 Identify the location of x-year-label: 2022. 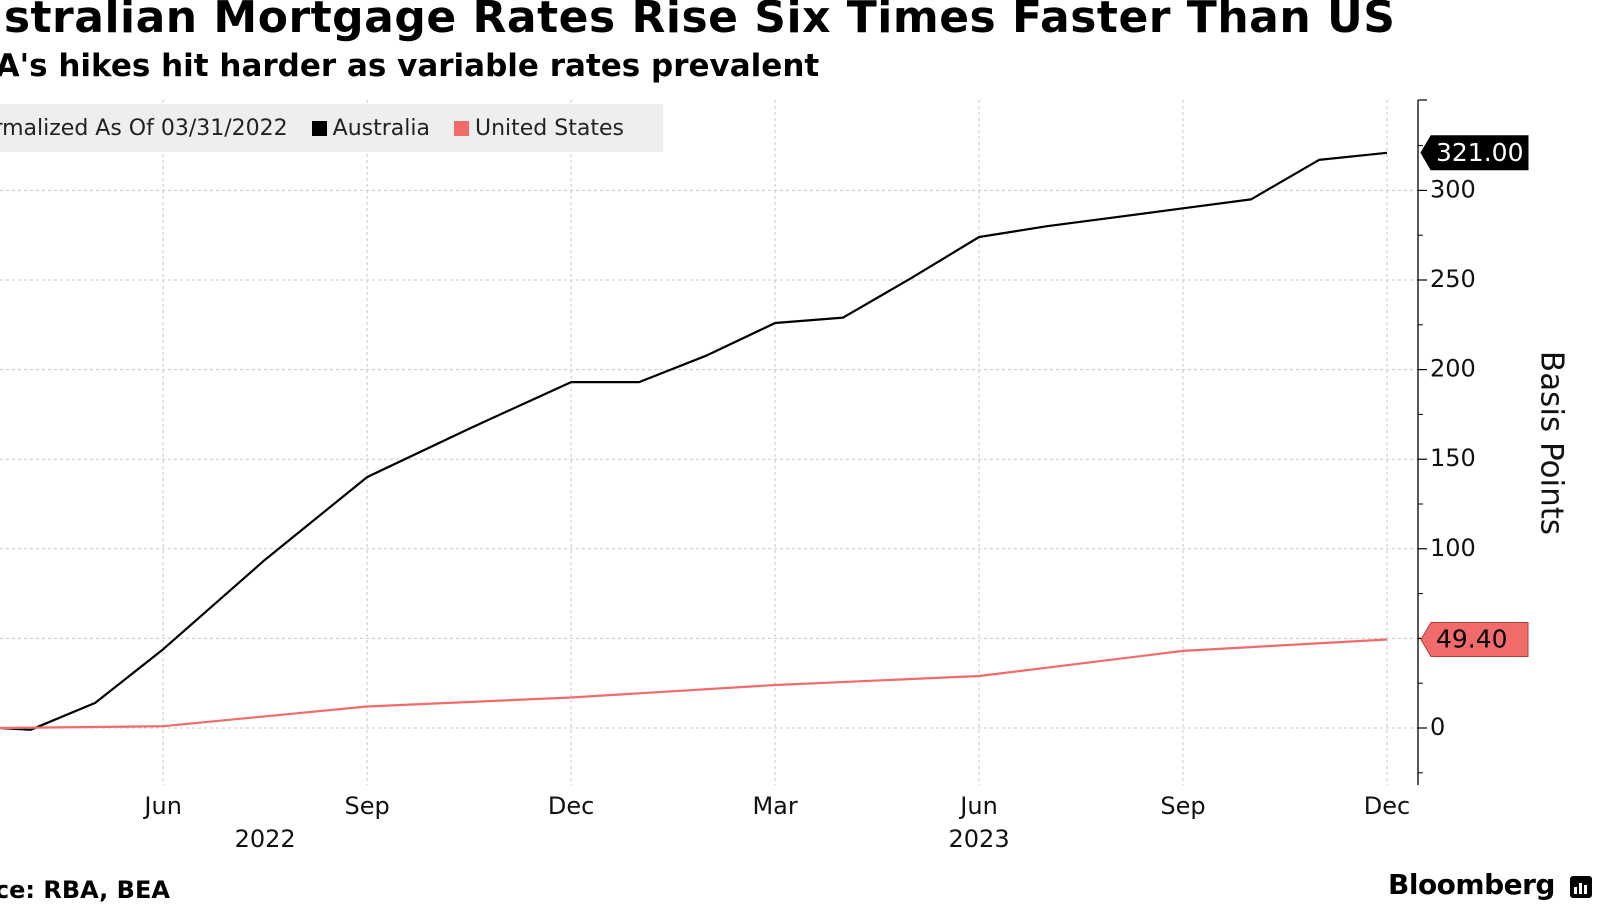
(265, 839).